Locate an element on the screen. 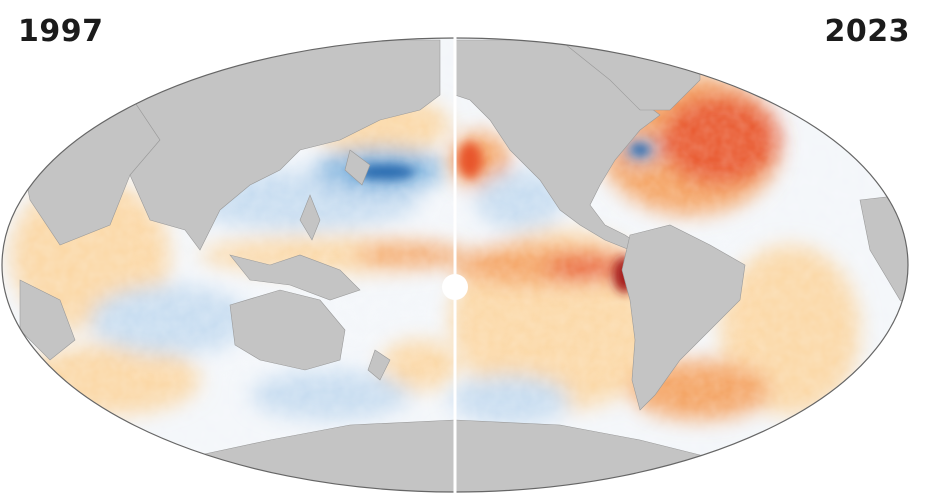  land-madagascar is located at coordinates (47, 320).